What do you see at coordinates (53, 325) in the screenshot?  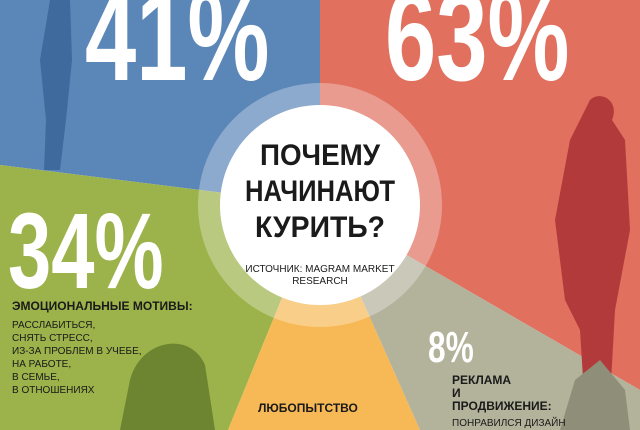 I see `list-item: РАССЛАБИТЬСЯ,` at bounding box center [53, 325].